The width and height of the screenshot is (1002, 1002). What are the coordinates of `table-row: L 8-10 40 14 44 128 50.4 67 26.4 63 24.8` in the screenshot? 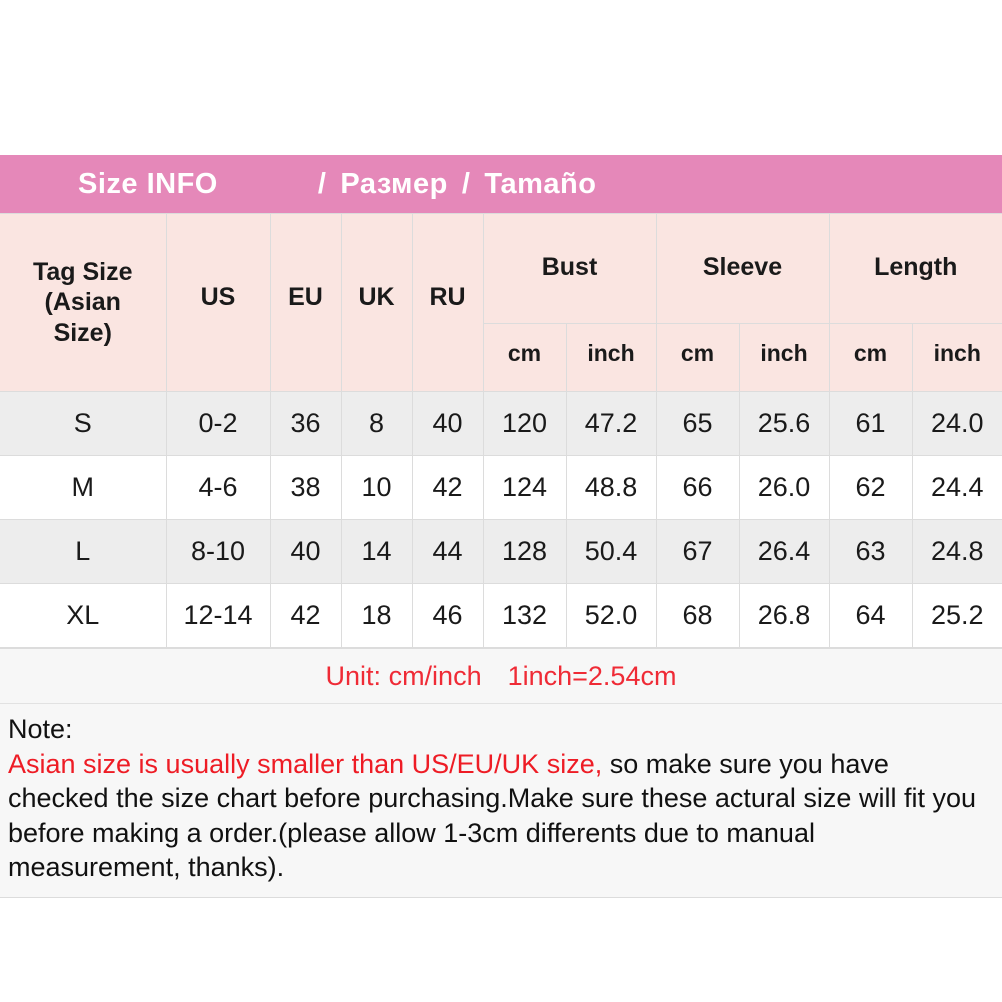 It's located at (501, 551).